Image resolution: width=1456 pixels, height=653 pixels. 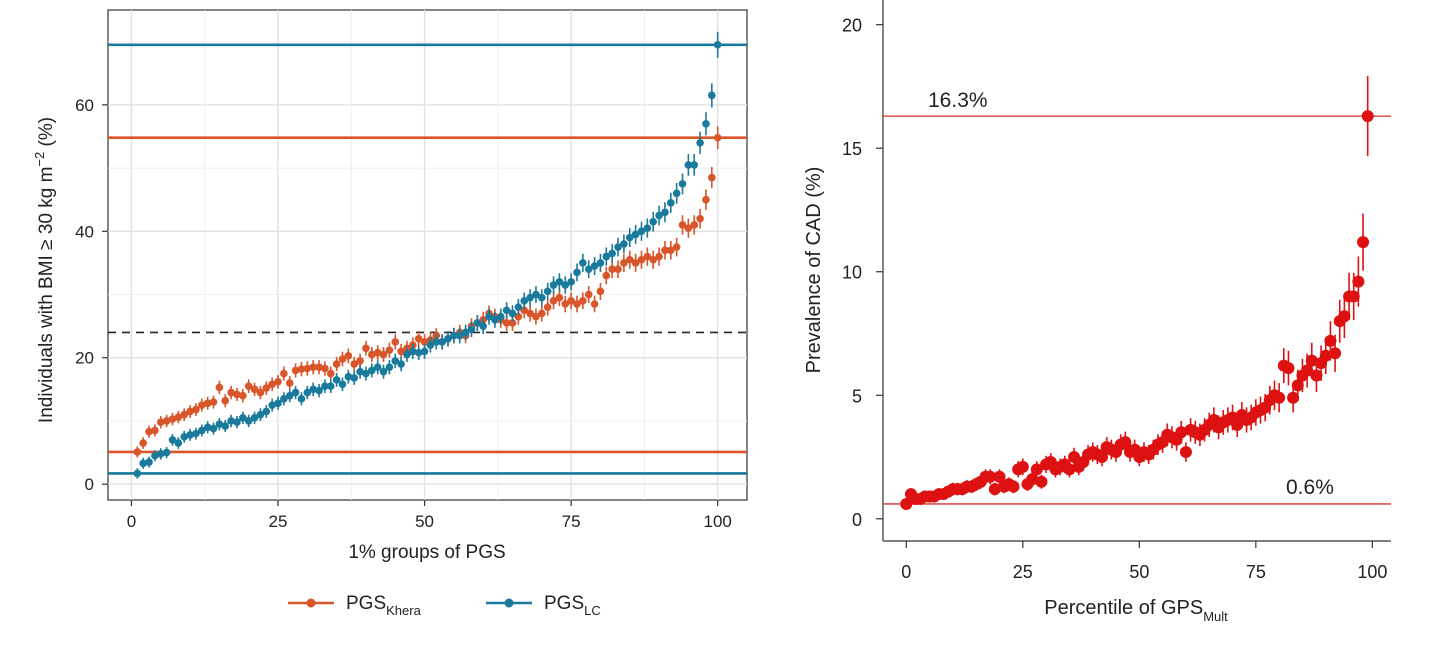 I want to click on y-axis-ticks: 0 5 10 15 20, so click(x=862, y=273).